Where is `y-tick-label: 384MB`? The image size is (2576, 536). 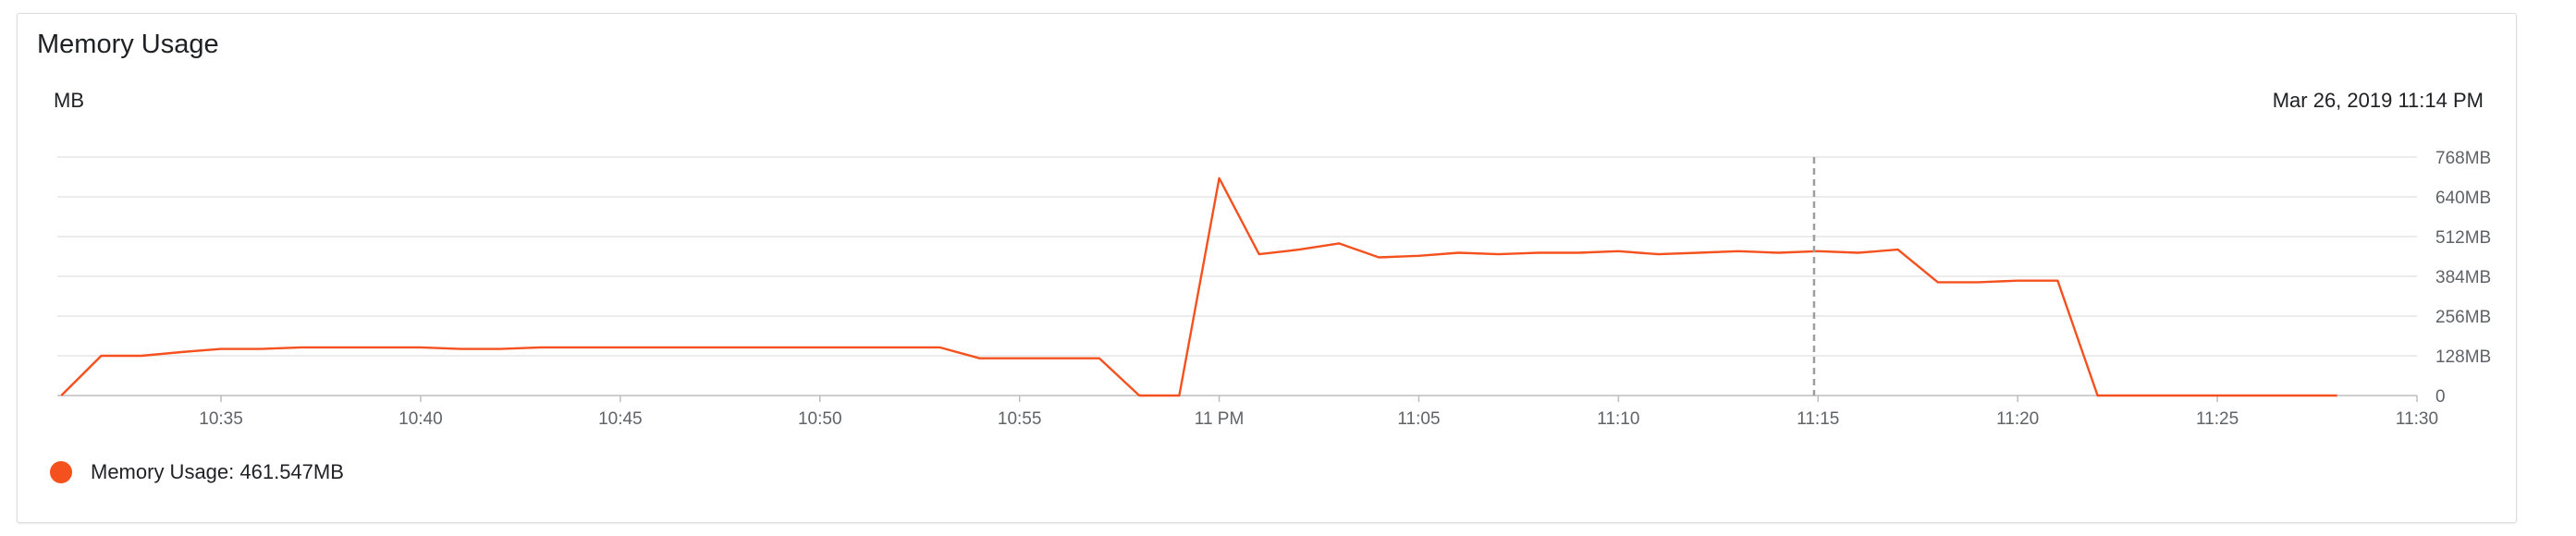
y-tick-label: 384MB is located at coordinates (2463, 277).